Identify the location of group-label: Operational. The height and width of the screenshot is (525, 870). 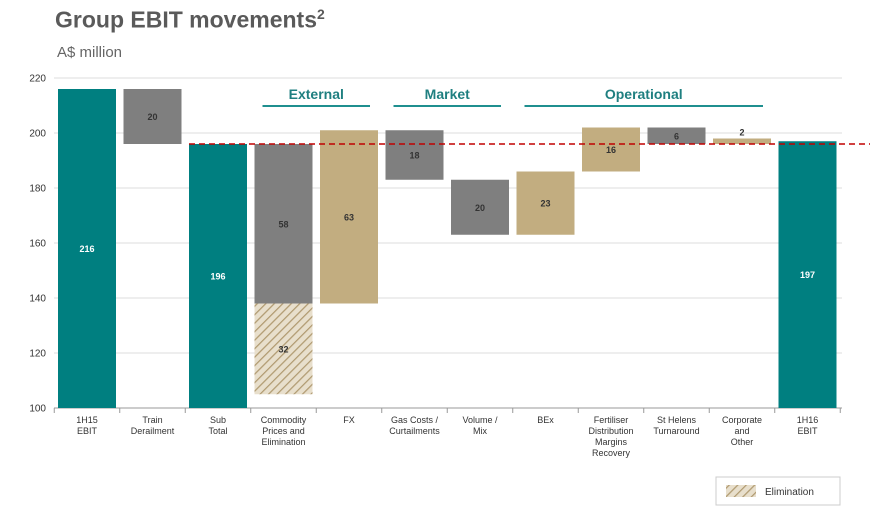
(644, 94).